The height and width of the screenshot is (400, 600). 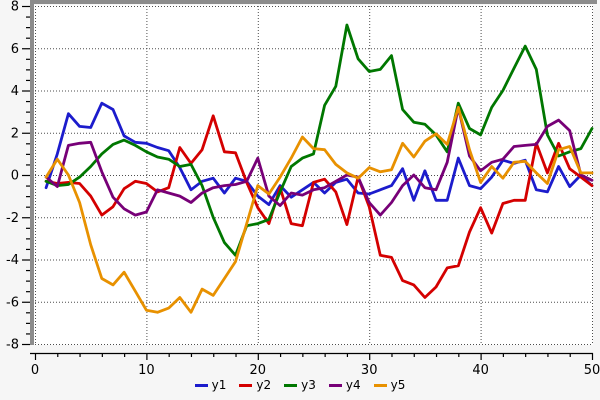 What do you see at coordinates (369, 370) in the screenshot?
I see `x-tick-label: 30` at bounding box center [369, 370].